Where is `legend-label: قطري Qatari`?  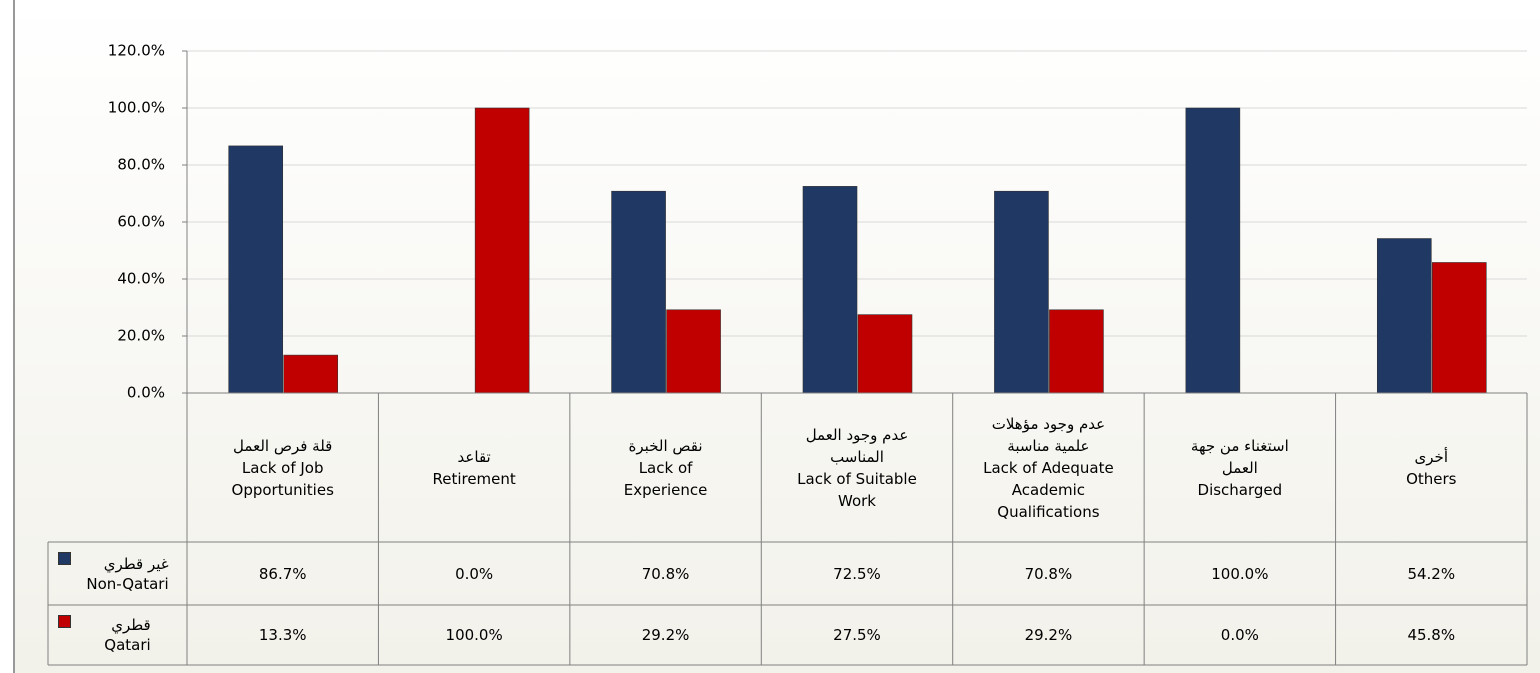
legend-label: قطري Qatari is located at coordinates (127, 635).